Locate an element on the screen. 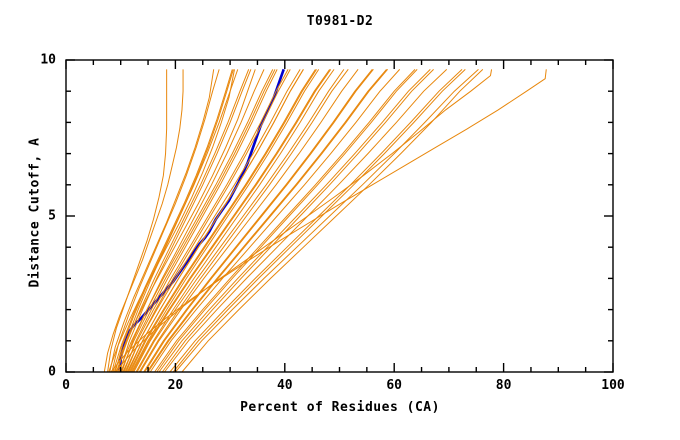  y-tick-label: 0 is located at coordinates (52, 372).